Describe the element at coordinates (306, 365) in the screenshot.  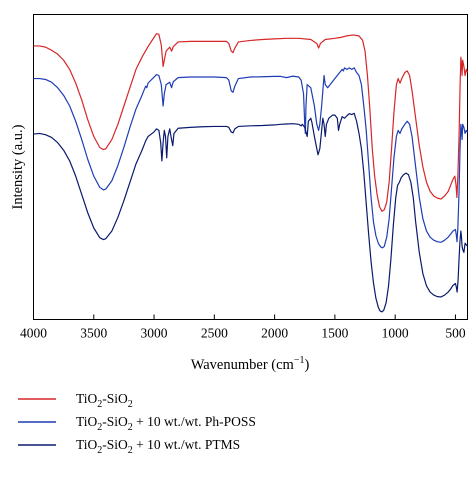
I see `x-axis-label-end: )` at that location.